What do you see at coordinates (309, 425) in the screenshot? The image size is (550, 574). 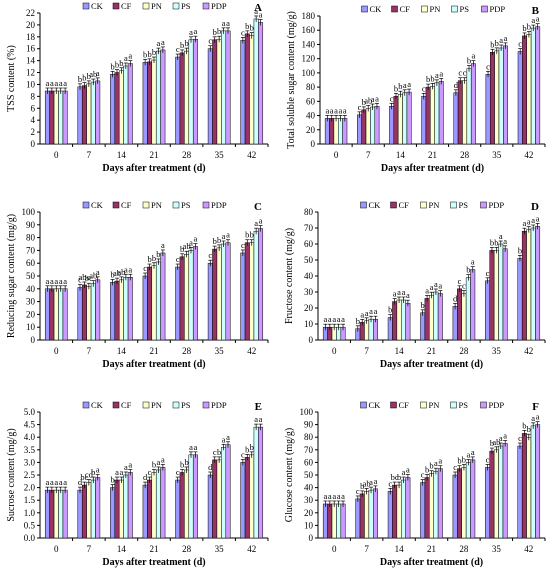 I see `y-tick-label: 90` at bounding box center [309, 425].